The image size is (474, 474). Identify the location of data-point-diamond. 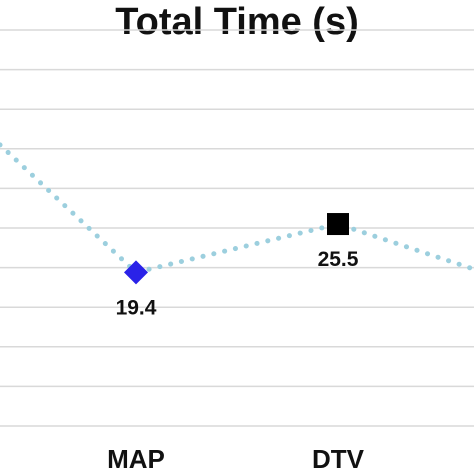
(136, 272).